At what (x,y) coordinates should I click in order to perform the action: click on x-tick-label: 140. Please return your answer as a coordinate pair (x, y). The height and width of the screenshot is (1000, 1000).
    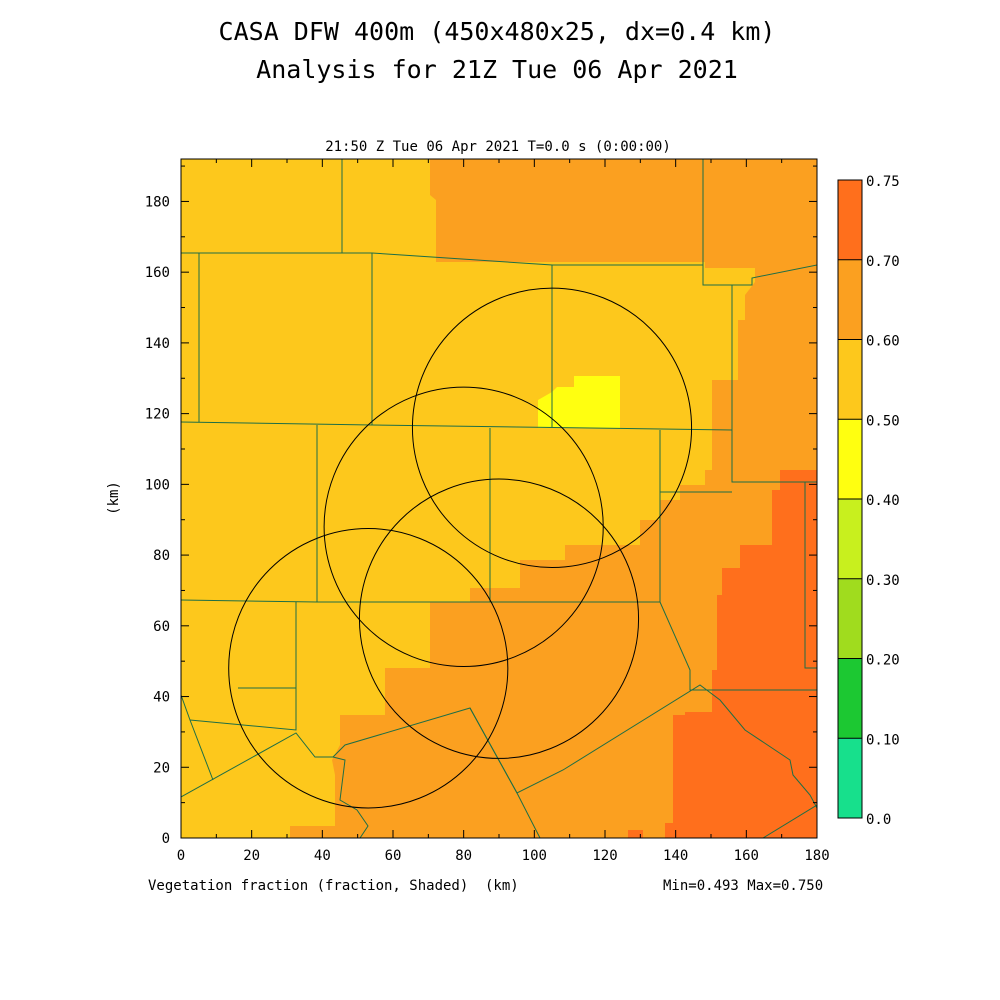
    Looking at the image, I should click on (675, 856).